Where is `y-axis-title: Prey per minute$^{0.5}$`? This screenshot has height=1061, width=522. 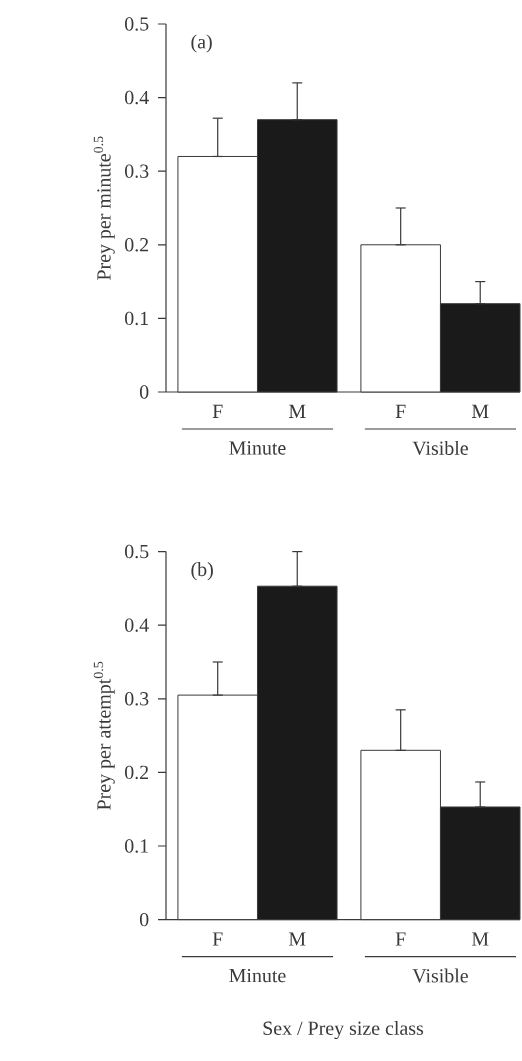 y-axis-title: Prey per minute$^{0.5}$ is located at coordinates (104, 208).